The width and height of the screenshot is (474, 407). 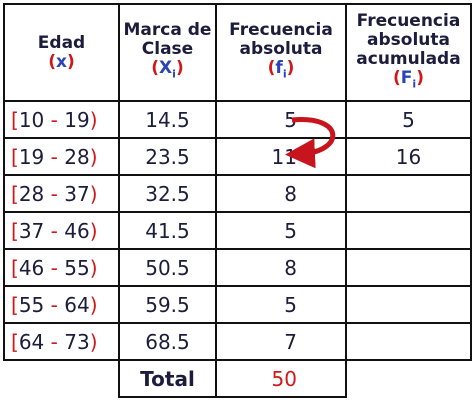 What do you see at coordinates (281, 156) in the screenshot?
I see `cell: 11` at bounding box center [281, 156].